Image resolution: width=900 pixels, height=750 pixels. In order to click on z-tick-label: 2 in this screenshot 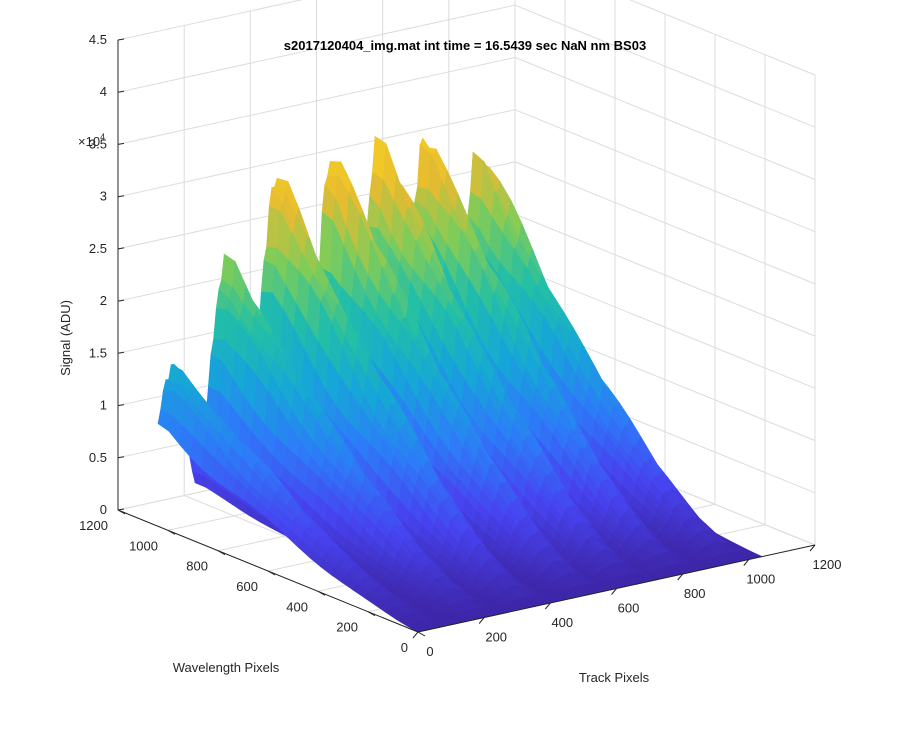, I will do `click(103, 300)`.